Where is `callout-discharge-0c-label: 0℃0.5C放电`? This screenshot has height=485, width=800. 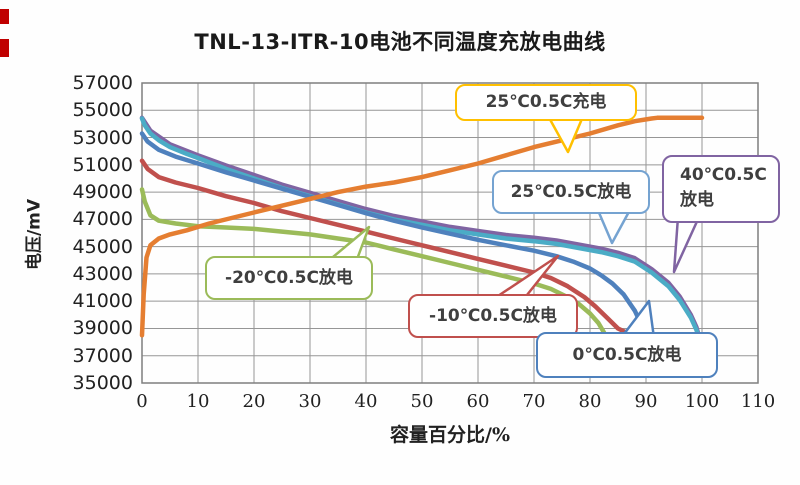 callout-discharge-0c-label: 0℃0.5C放电 is located at coordinates (627, 354).